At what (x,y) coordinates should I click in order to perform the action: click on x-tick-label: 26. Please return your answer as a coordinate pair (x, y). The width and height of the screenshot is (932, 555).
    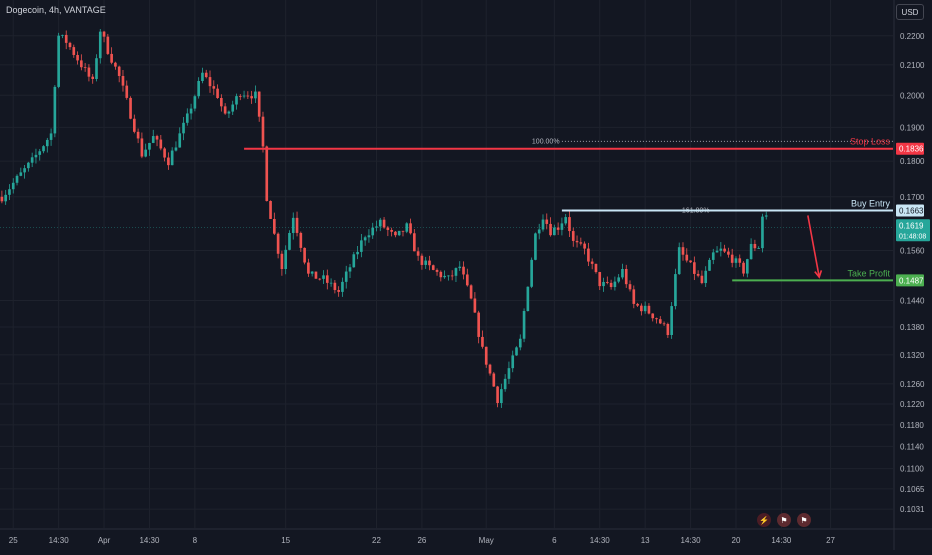
    Looking at the image, I should click on (421, 540).